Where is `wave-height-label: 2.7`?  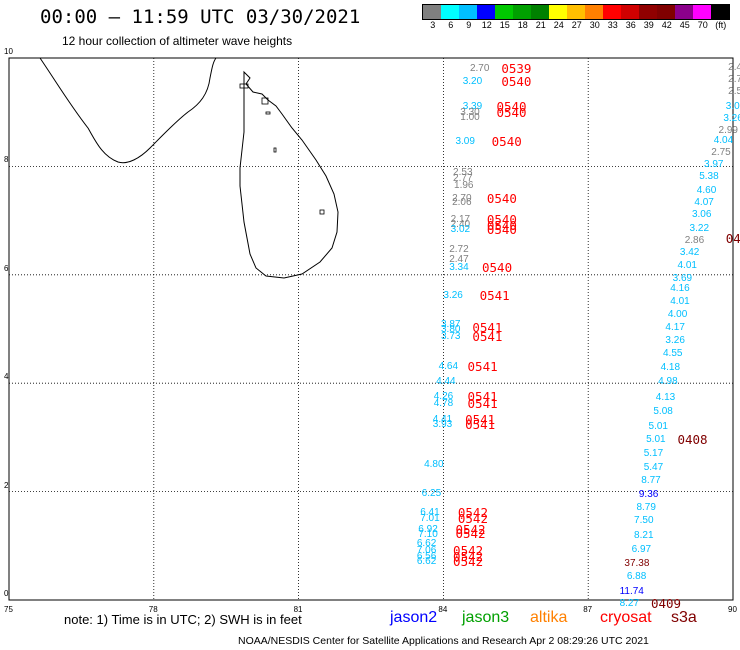
wave-height-label: 2.7 is located at coordinates (734, 79).